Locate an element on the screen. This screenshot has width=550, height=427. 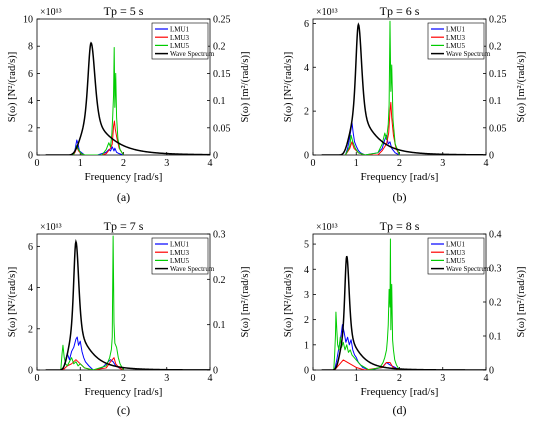
panel-label: (d) is located at coordinates (400, 410).